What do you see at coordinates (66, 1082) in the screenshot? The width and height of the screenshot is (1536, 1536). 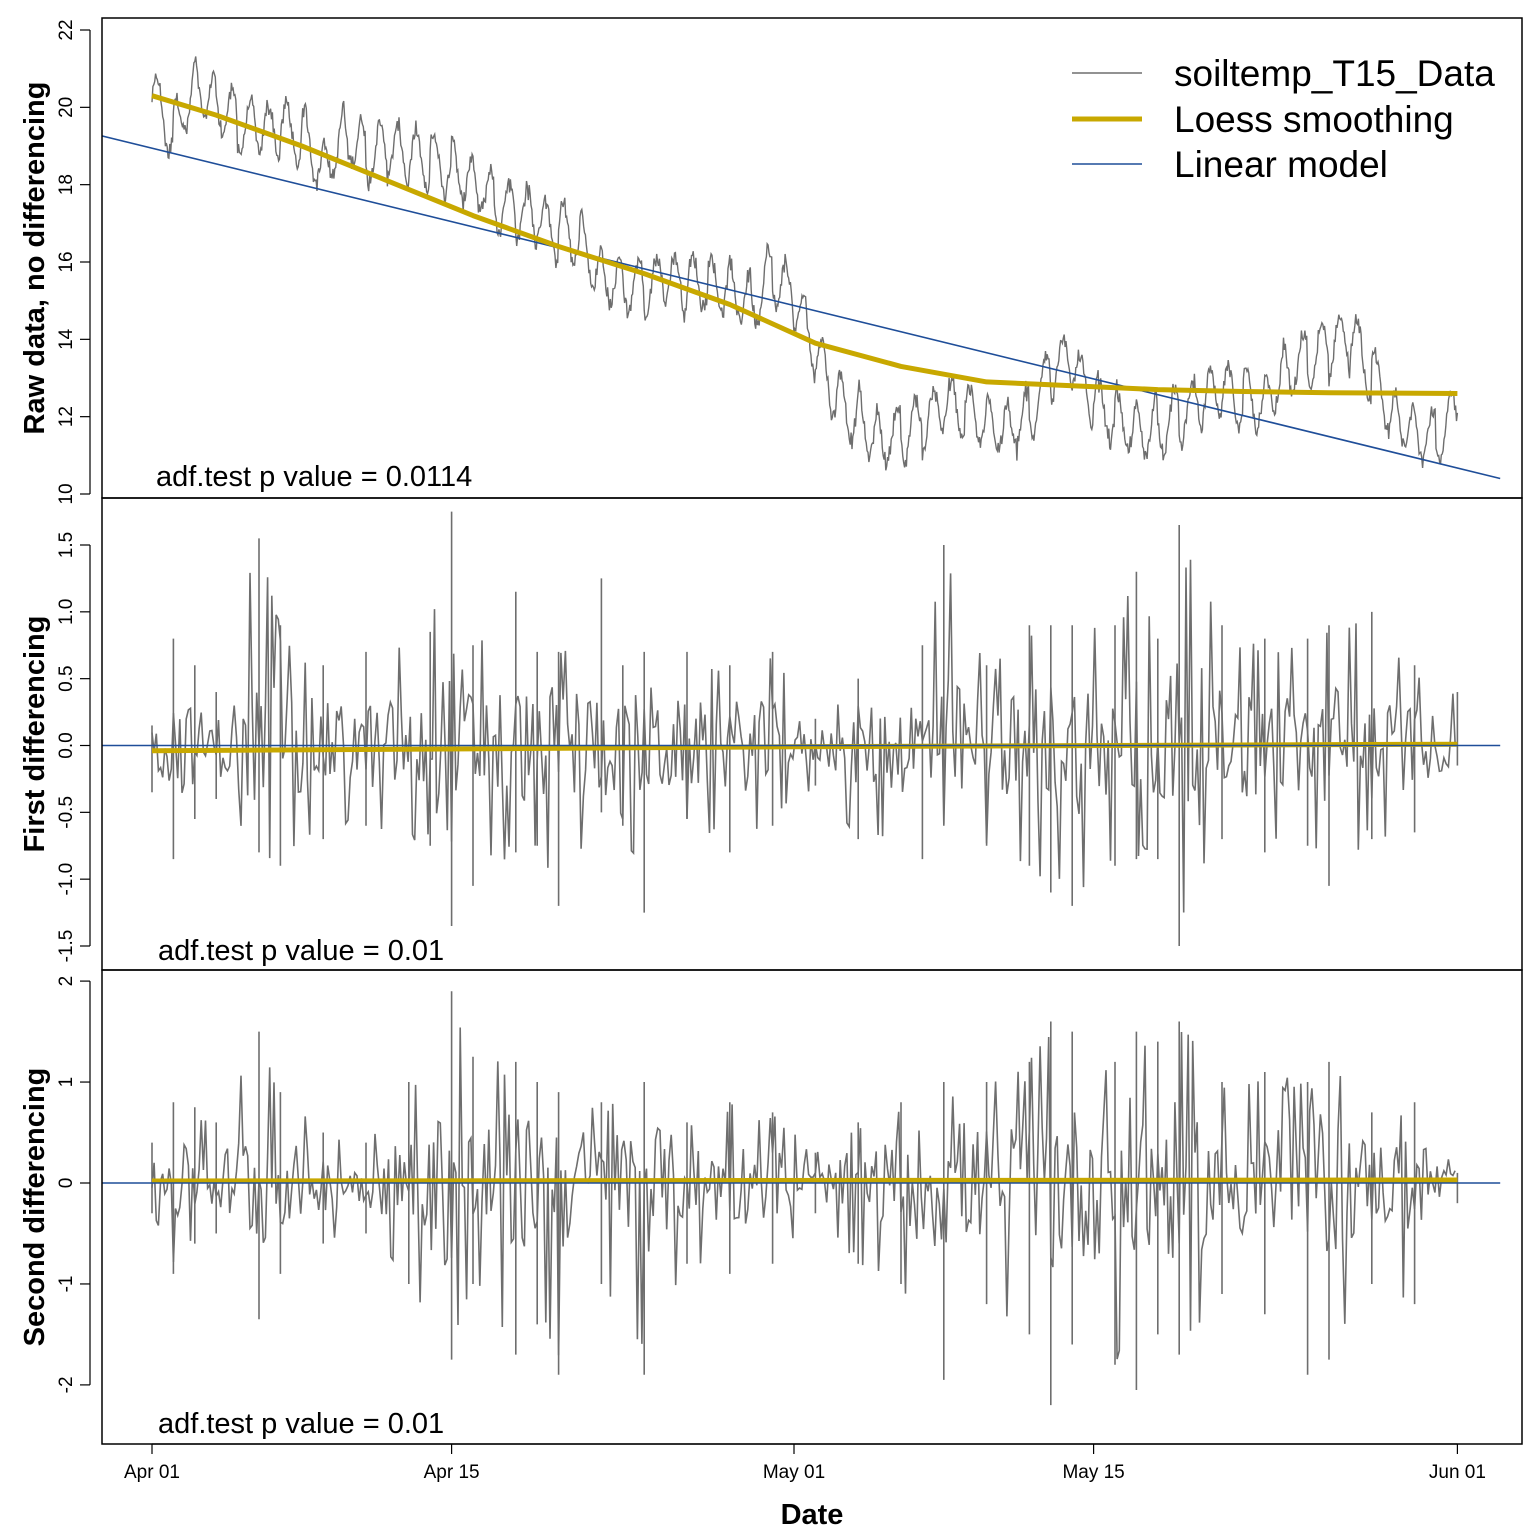 I see `y-tick-label: 1` at bounding box center [66, 1082].